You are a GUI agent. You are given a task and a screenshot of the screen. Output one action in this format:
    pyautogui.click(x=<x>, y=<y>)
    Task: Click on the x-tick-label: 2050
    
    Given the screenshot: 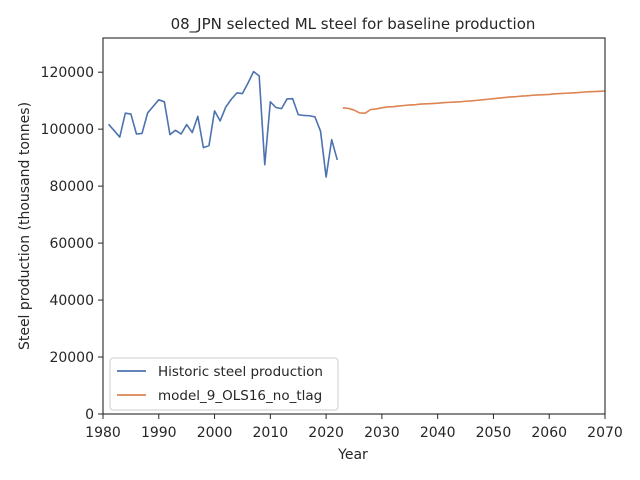 What is the action you would take?
    pyautogui.click(x=494, y=433)
    